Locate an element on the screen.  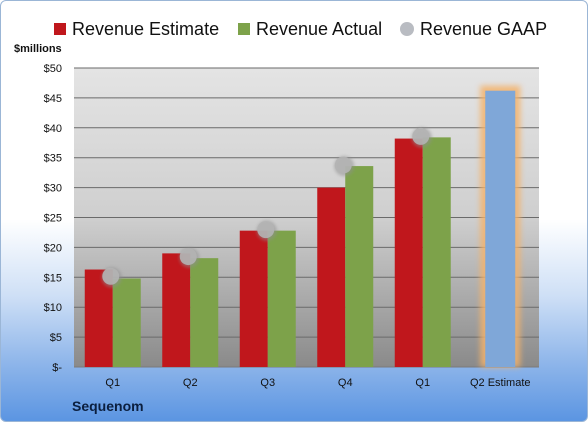
y-tick-label: $- is located at coordinates (57, 368).